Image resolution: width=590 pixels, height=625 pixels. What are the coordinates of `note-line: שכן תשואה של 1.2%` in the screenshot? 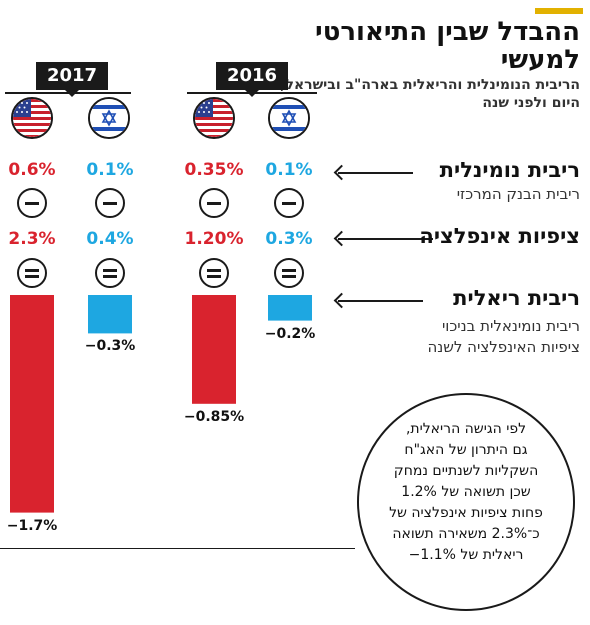 It's located at (466, 492).